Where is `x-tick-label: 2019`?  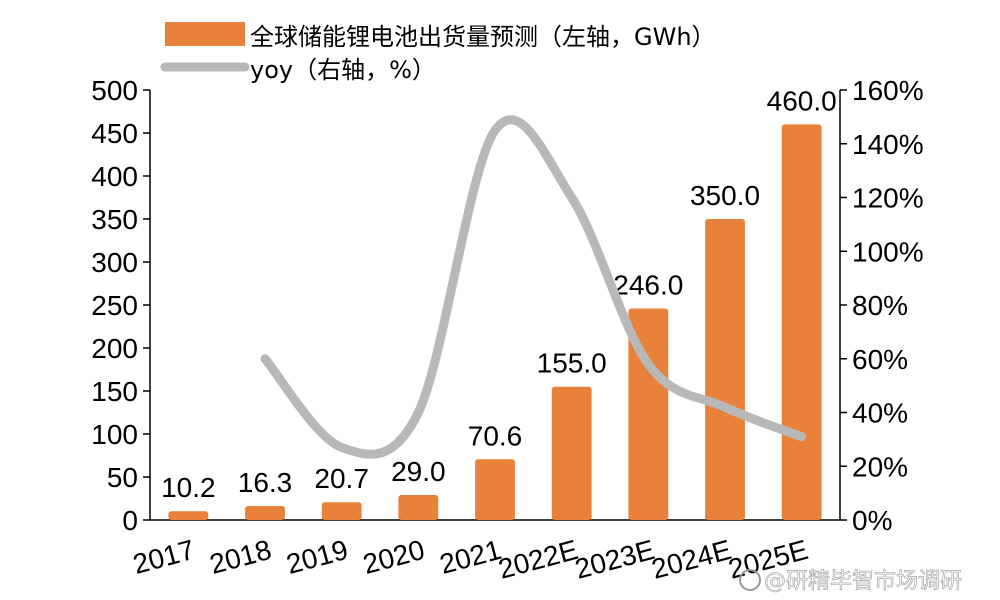
x-tick-label: 2019 is located at coordinates (317, 557).